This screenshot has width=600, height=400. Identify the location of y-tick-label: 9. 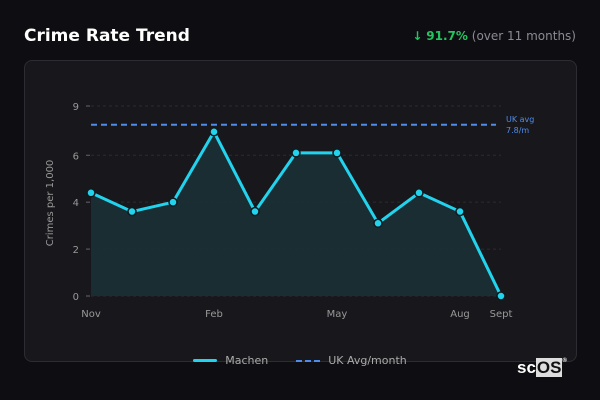
(76, 107).